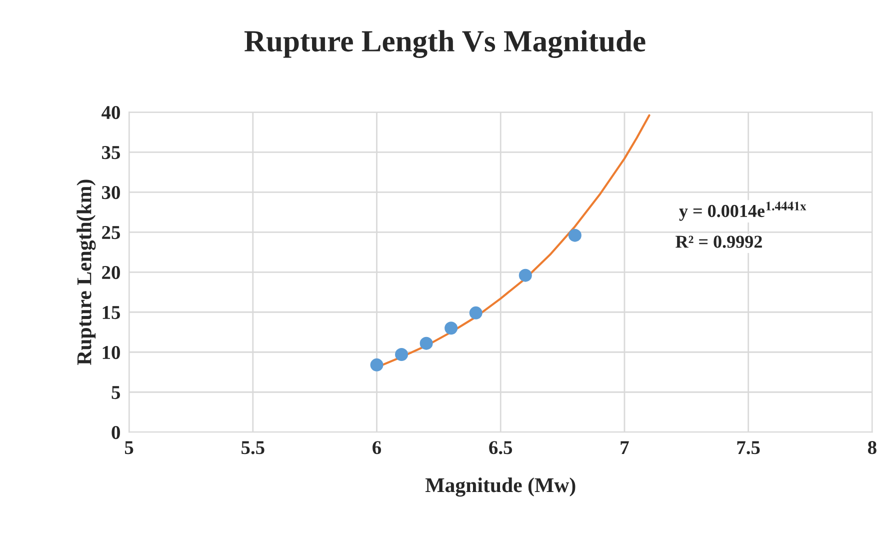 The image size is (890, 547). What do you see at coordinates (500, 487) in the screenshot?
I see `x-axis-title: Magnitude (Mw)` at bounding box center [500, 487].